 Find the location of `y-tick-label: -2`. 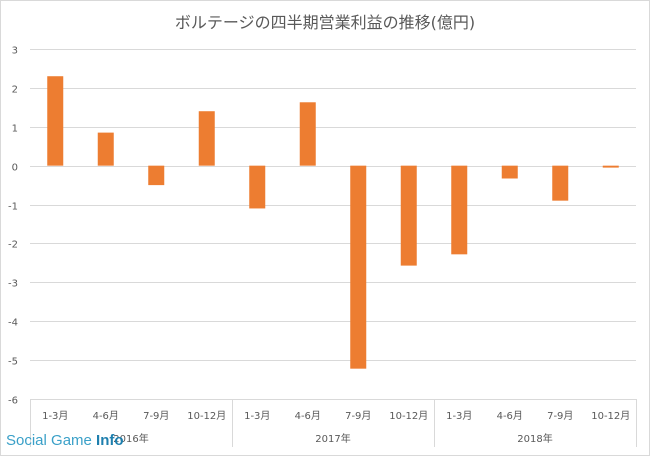

y-tick-label: -2 is located at coordinates (13, 245).